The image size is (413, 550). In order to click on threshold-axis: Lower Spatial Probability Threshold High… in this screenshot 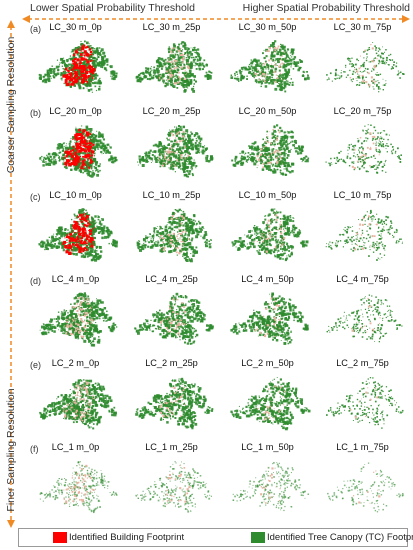, I will do `click(216, 12)`.